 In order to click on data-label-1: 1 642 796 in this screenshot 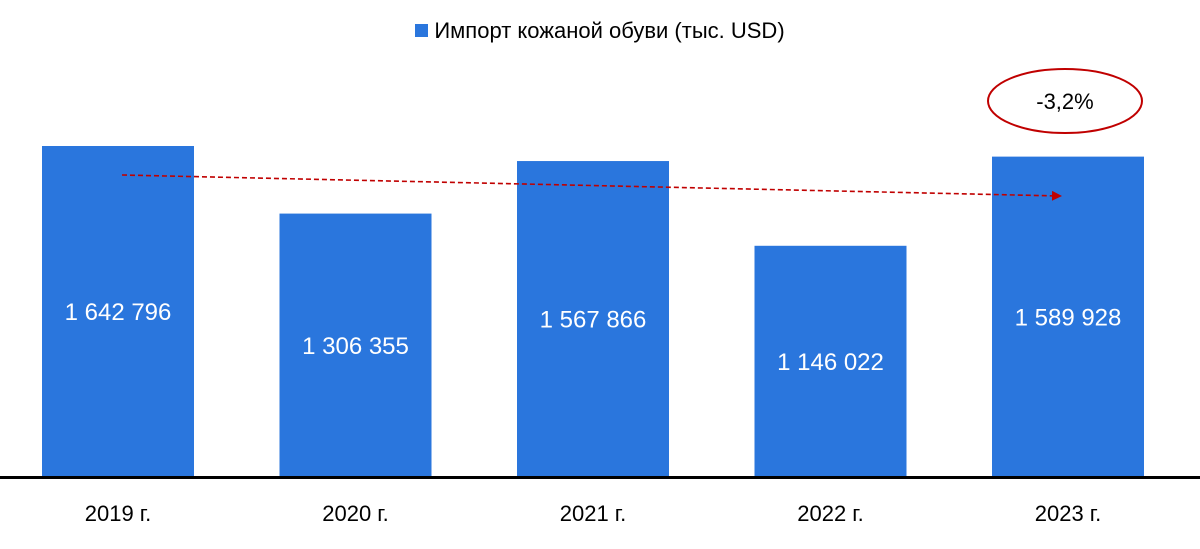, I will do `click(118, 312)`.